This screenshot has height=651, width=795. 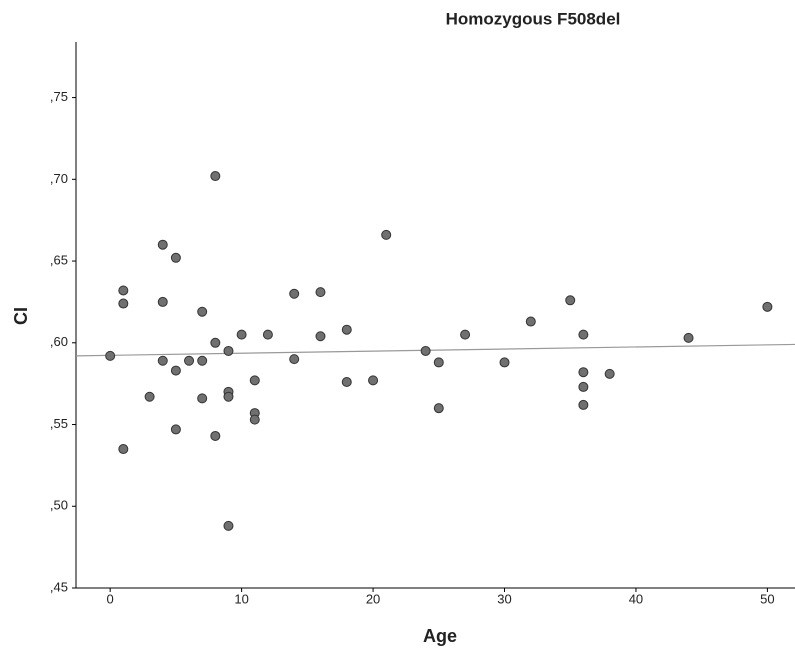 What do you see at coordinates (59, 505) in the screenshot?
I see `y-tick-label: ,50` at bounding box center [59, 505].